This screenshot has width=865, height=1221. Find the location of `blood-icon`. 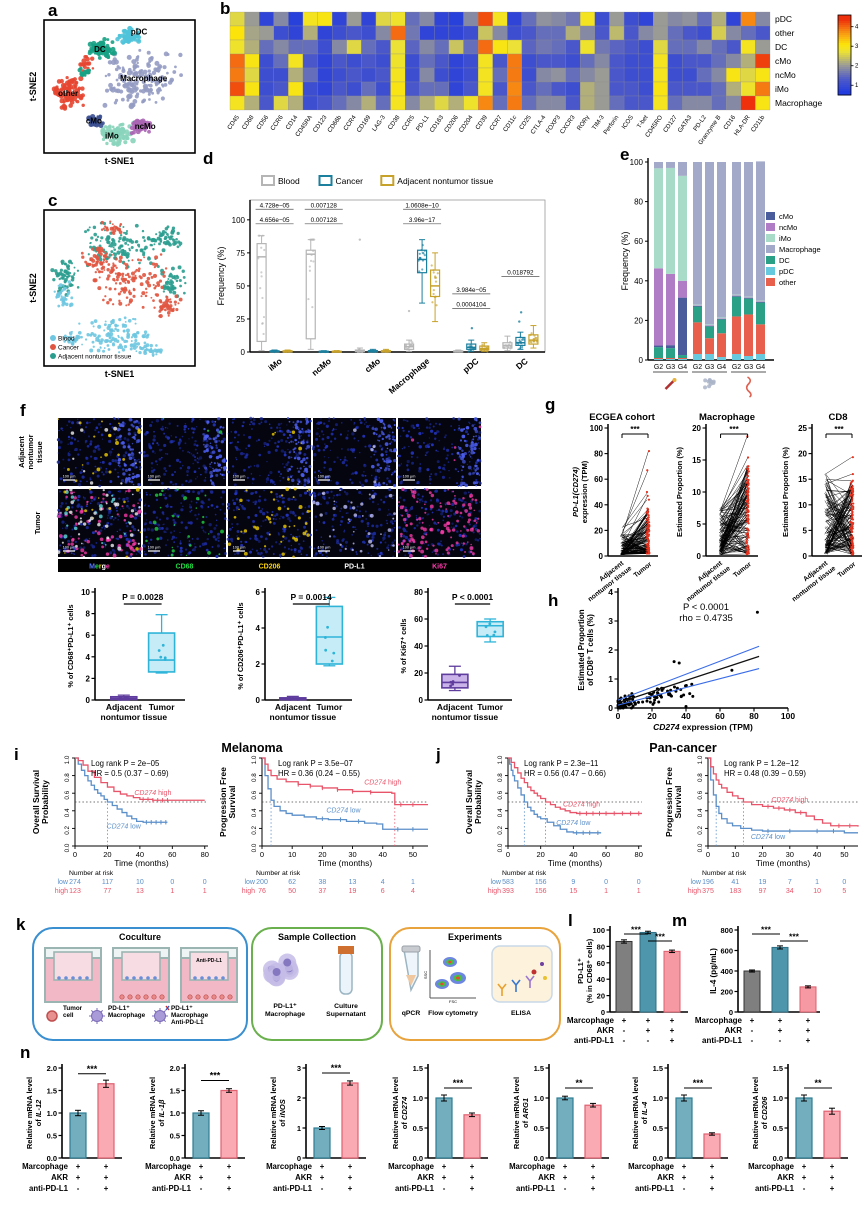

blood-icon is located at coordinates (670, 384).